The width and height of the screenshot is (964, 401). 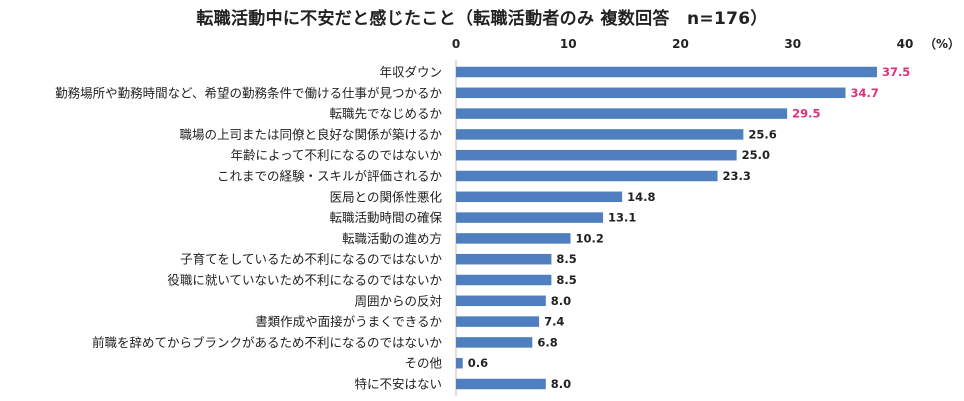 I want to click on x-tick-label: 20, so click(x=680, y=44).